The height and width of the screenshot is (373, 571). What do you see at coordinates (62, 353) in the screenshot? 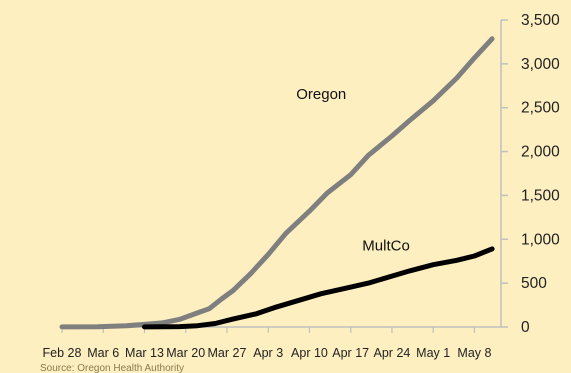
I see `x-tick-label: Feb 28` at bounding box center [62, 353].